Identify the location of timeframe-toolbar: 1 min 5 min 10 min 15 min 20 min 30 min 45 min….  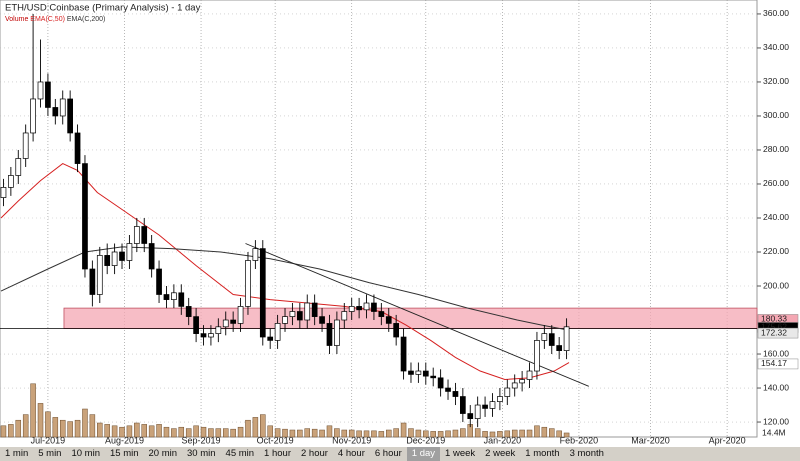
(400, 454).